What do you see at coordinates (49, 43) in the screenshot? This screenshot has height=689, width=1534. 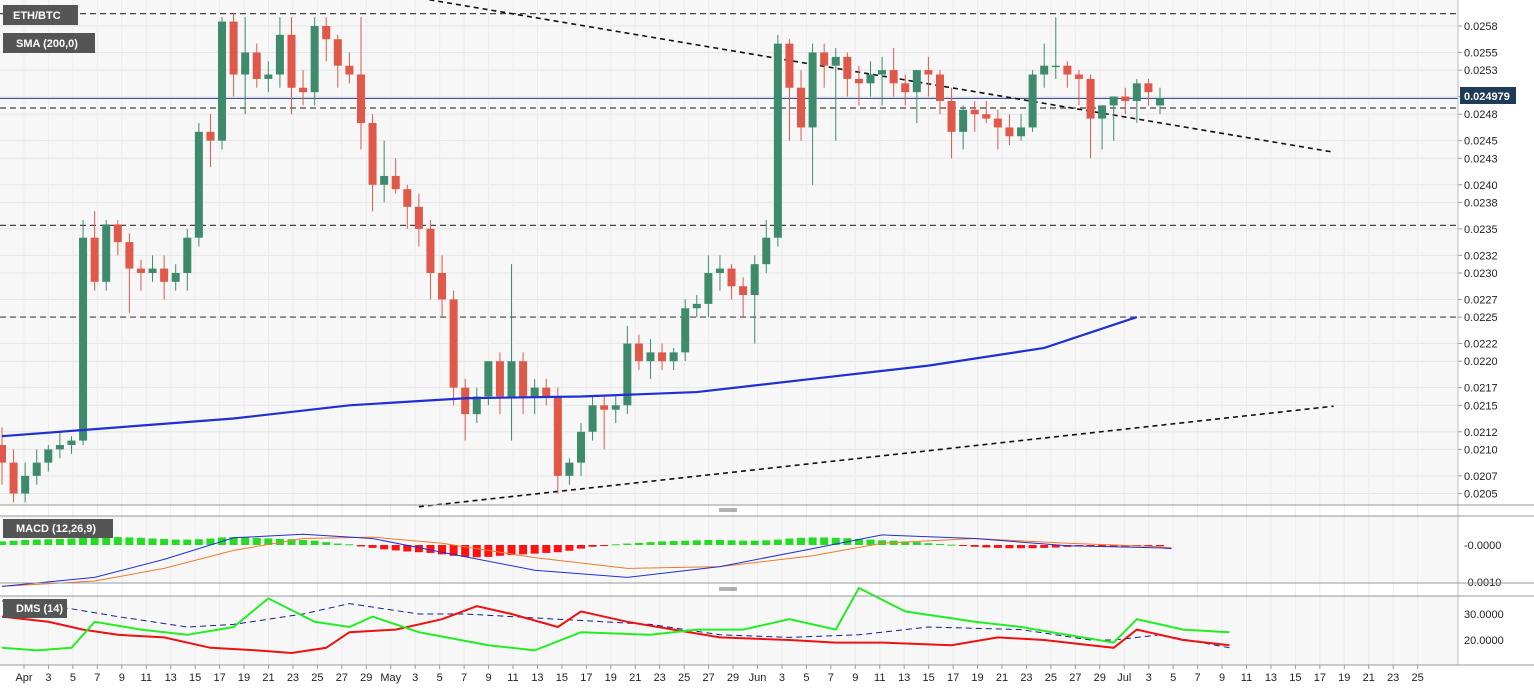 I see `sma-tag: SMA (200,0)` at bounding box center [49, 43].